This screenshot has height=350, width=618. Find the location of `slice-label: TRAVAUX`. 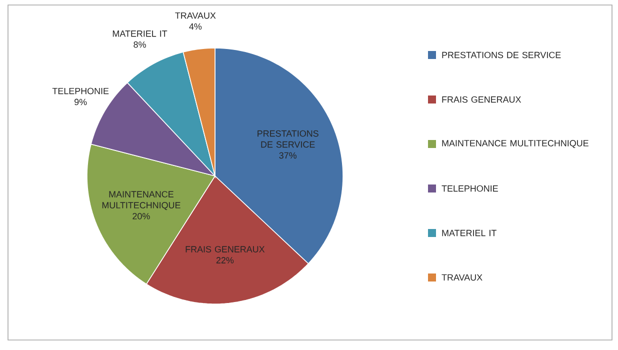

slice-label: TRAVAUX is located at coordinates (195, 15).